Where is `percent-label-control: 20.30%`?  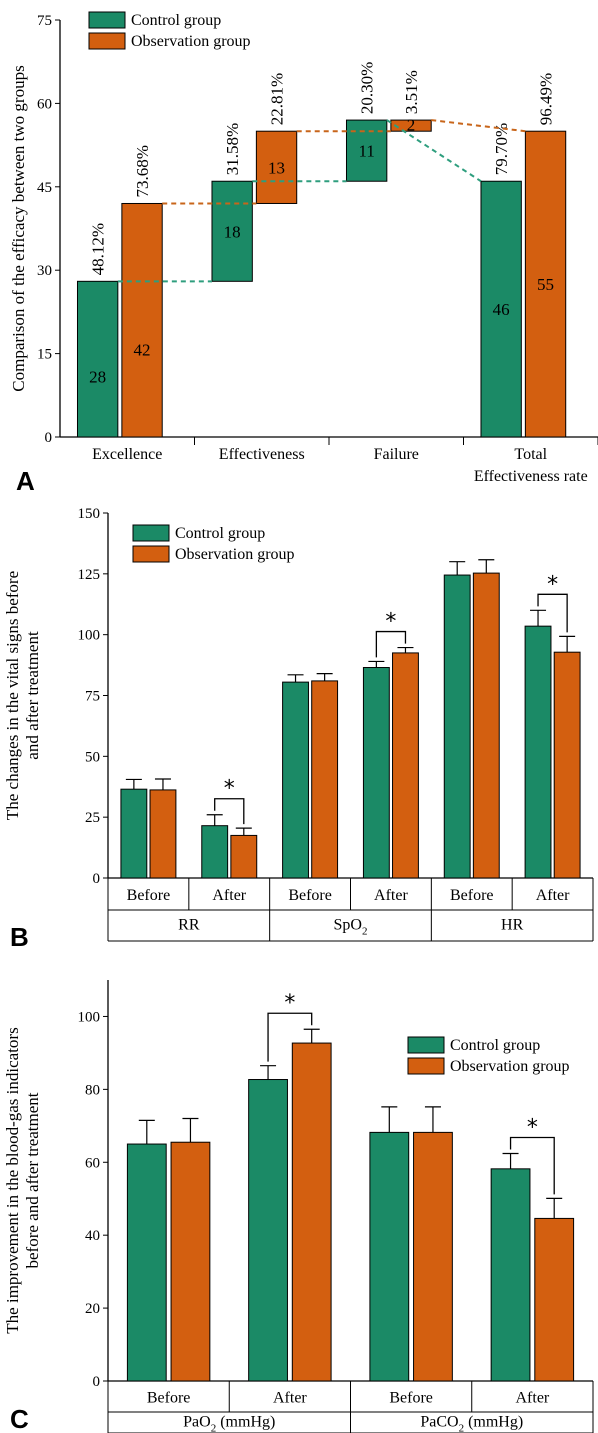
percent-label-control: 20.30% is located at coordinates (367, 88).